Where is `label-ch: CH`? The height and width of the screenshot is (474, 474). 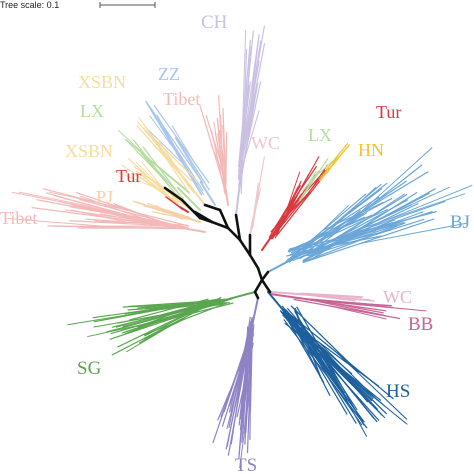
label-ch: CH is located at coordinates (214, 22).